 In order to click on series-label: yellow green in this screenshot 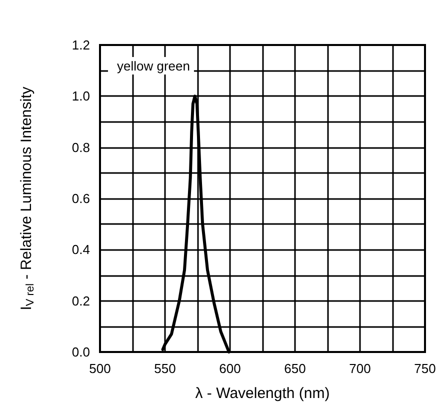, I will do `click(153, 66)`.